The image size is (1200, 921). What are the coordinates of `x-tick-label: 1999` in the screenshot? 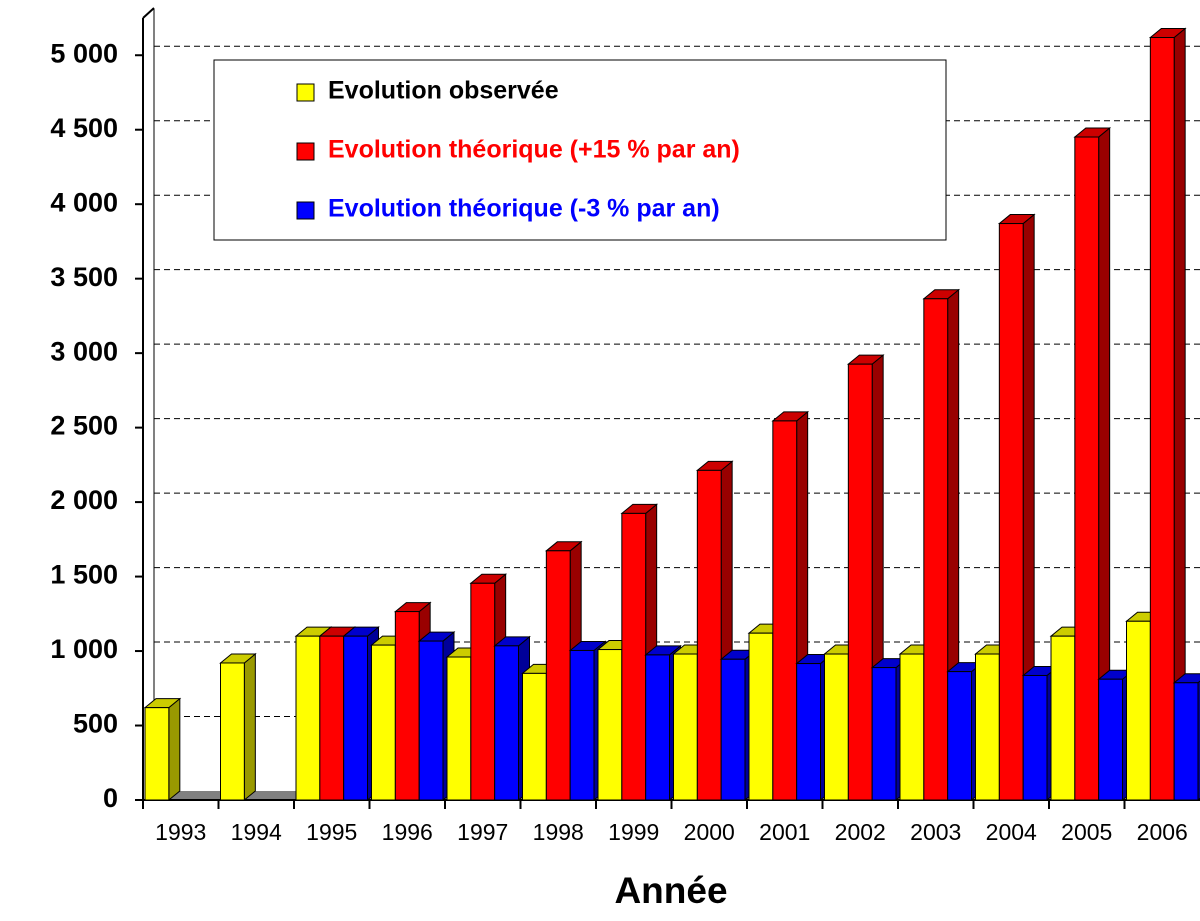 It's located at (633, 832).